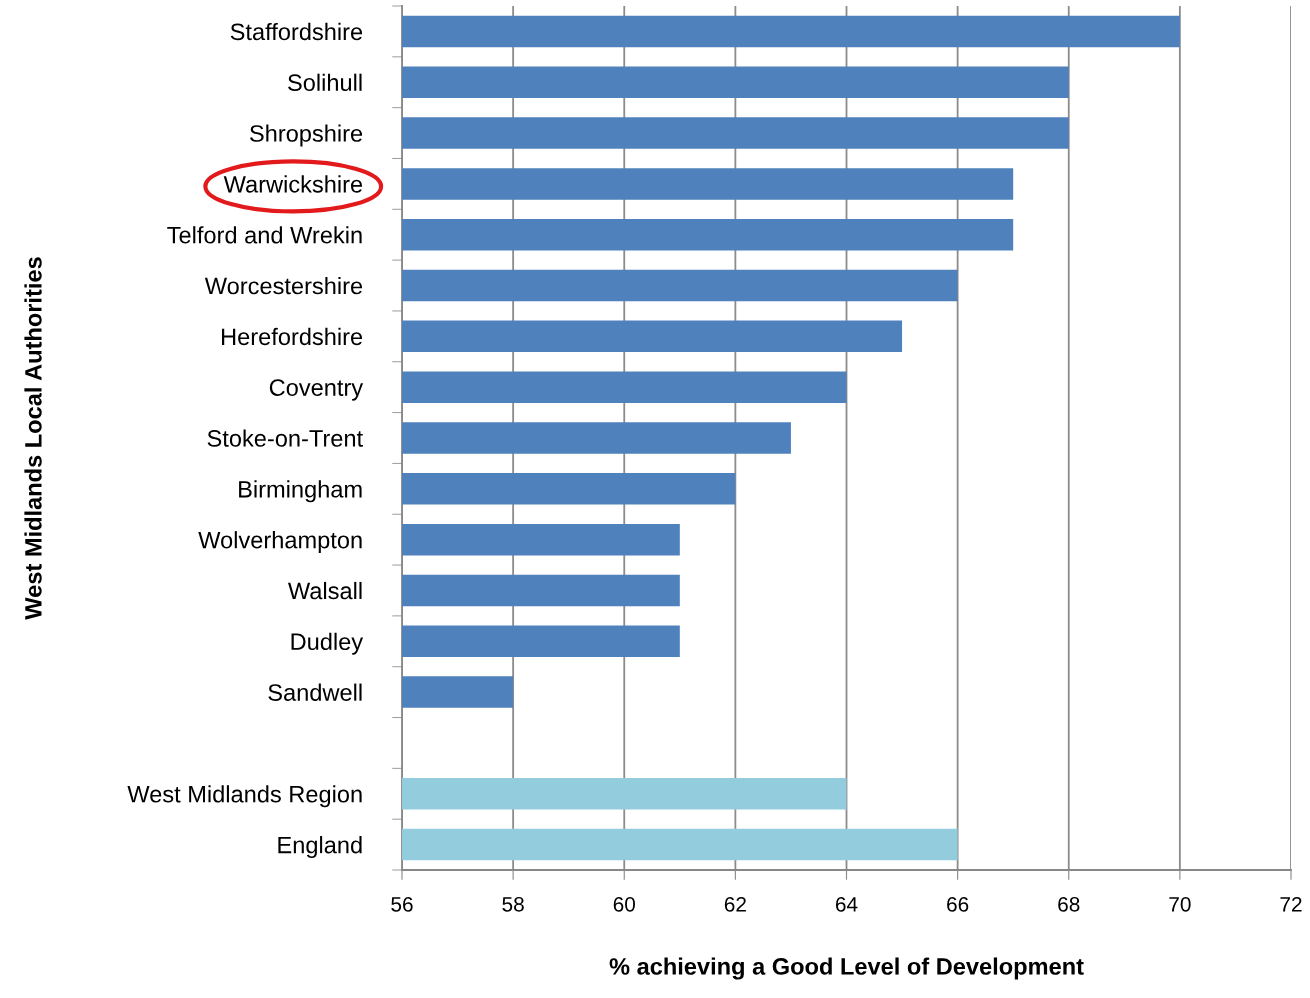 The image size is (1310, 998). Describe the element at coordinates (1291, 904) in the screenshot. I see `x-tick-label: 72` at that location.